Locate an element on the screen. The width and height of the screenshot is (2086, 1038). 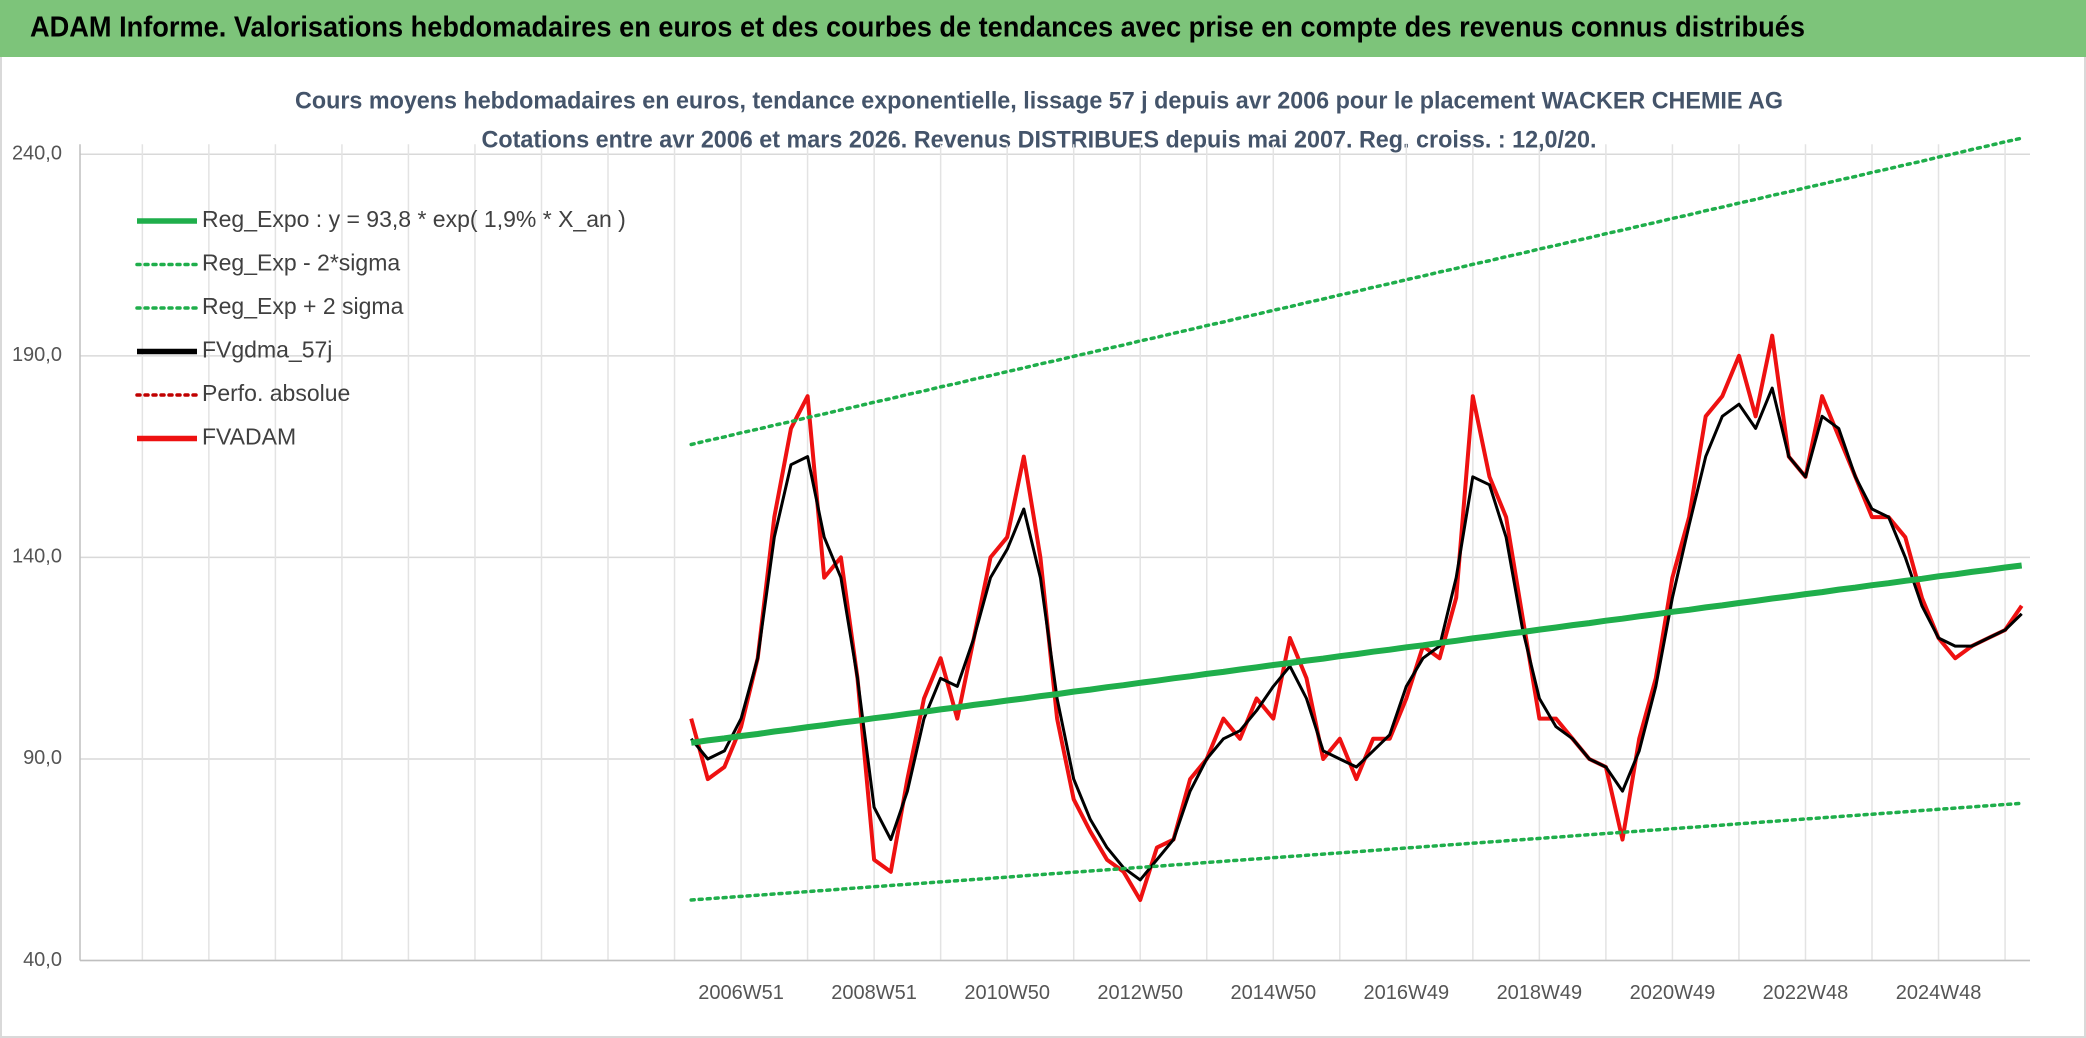
y-tick-label: 190,0 is located at coordinates (37, 355).